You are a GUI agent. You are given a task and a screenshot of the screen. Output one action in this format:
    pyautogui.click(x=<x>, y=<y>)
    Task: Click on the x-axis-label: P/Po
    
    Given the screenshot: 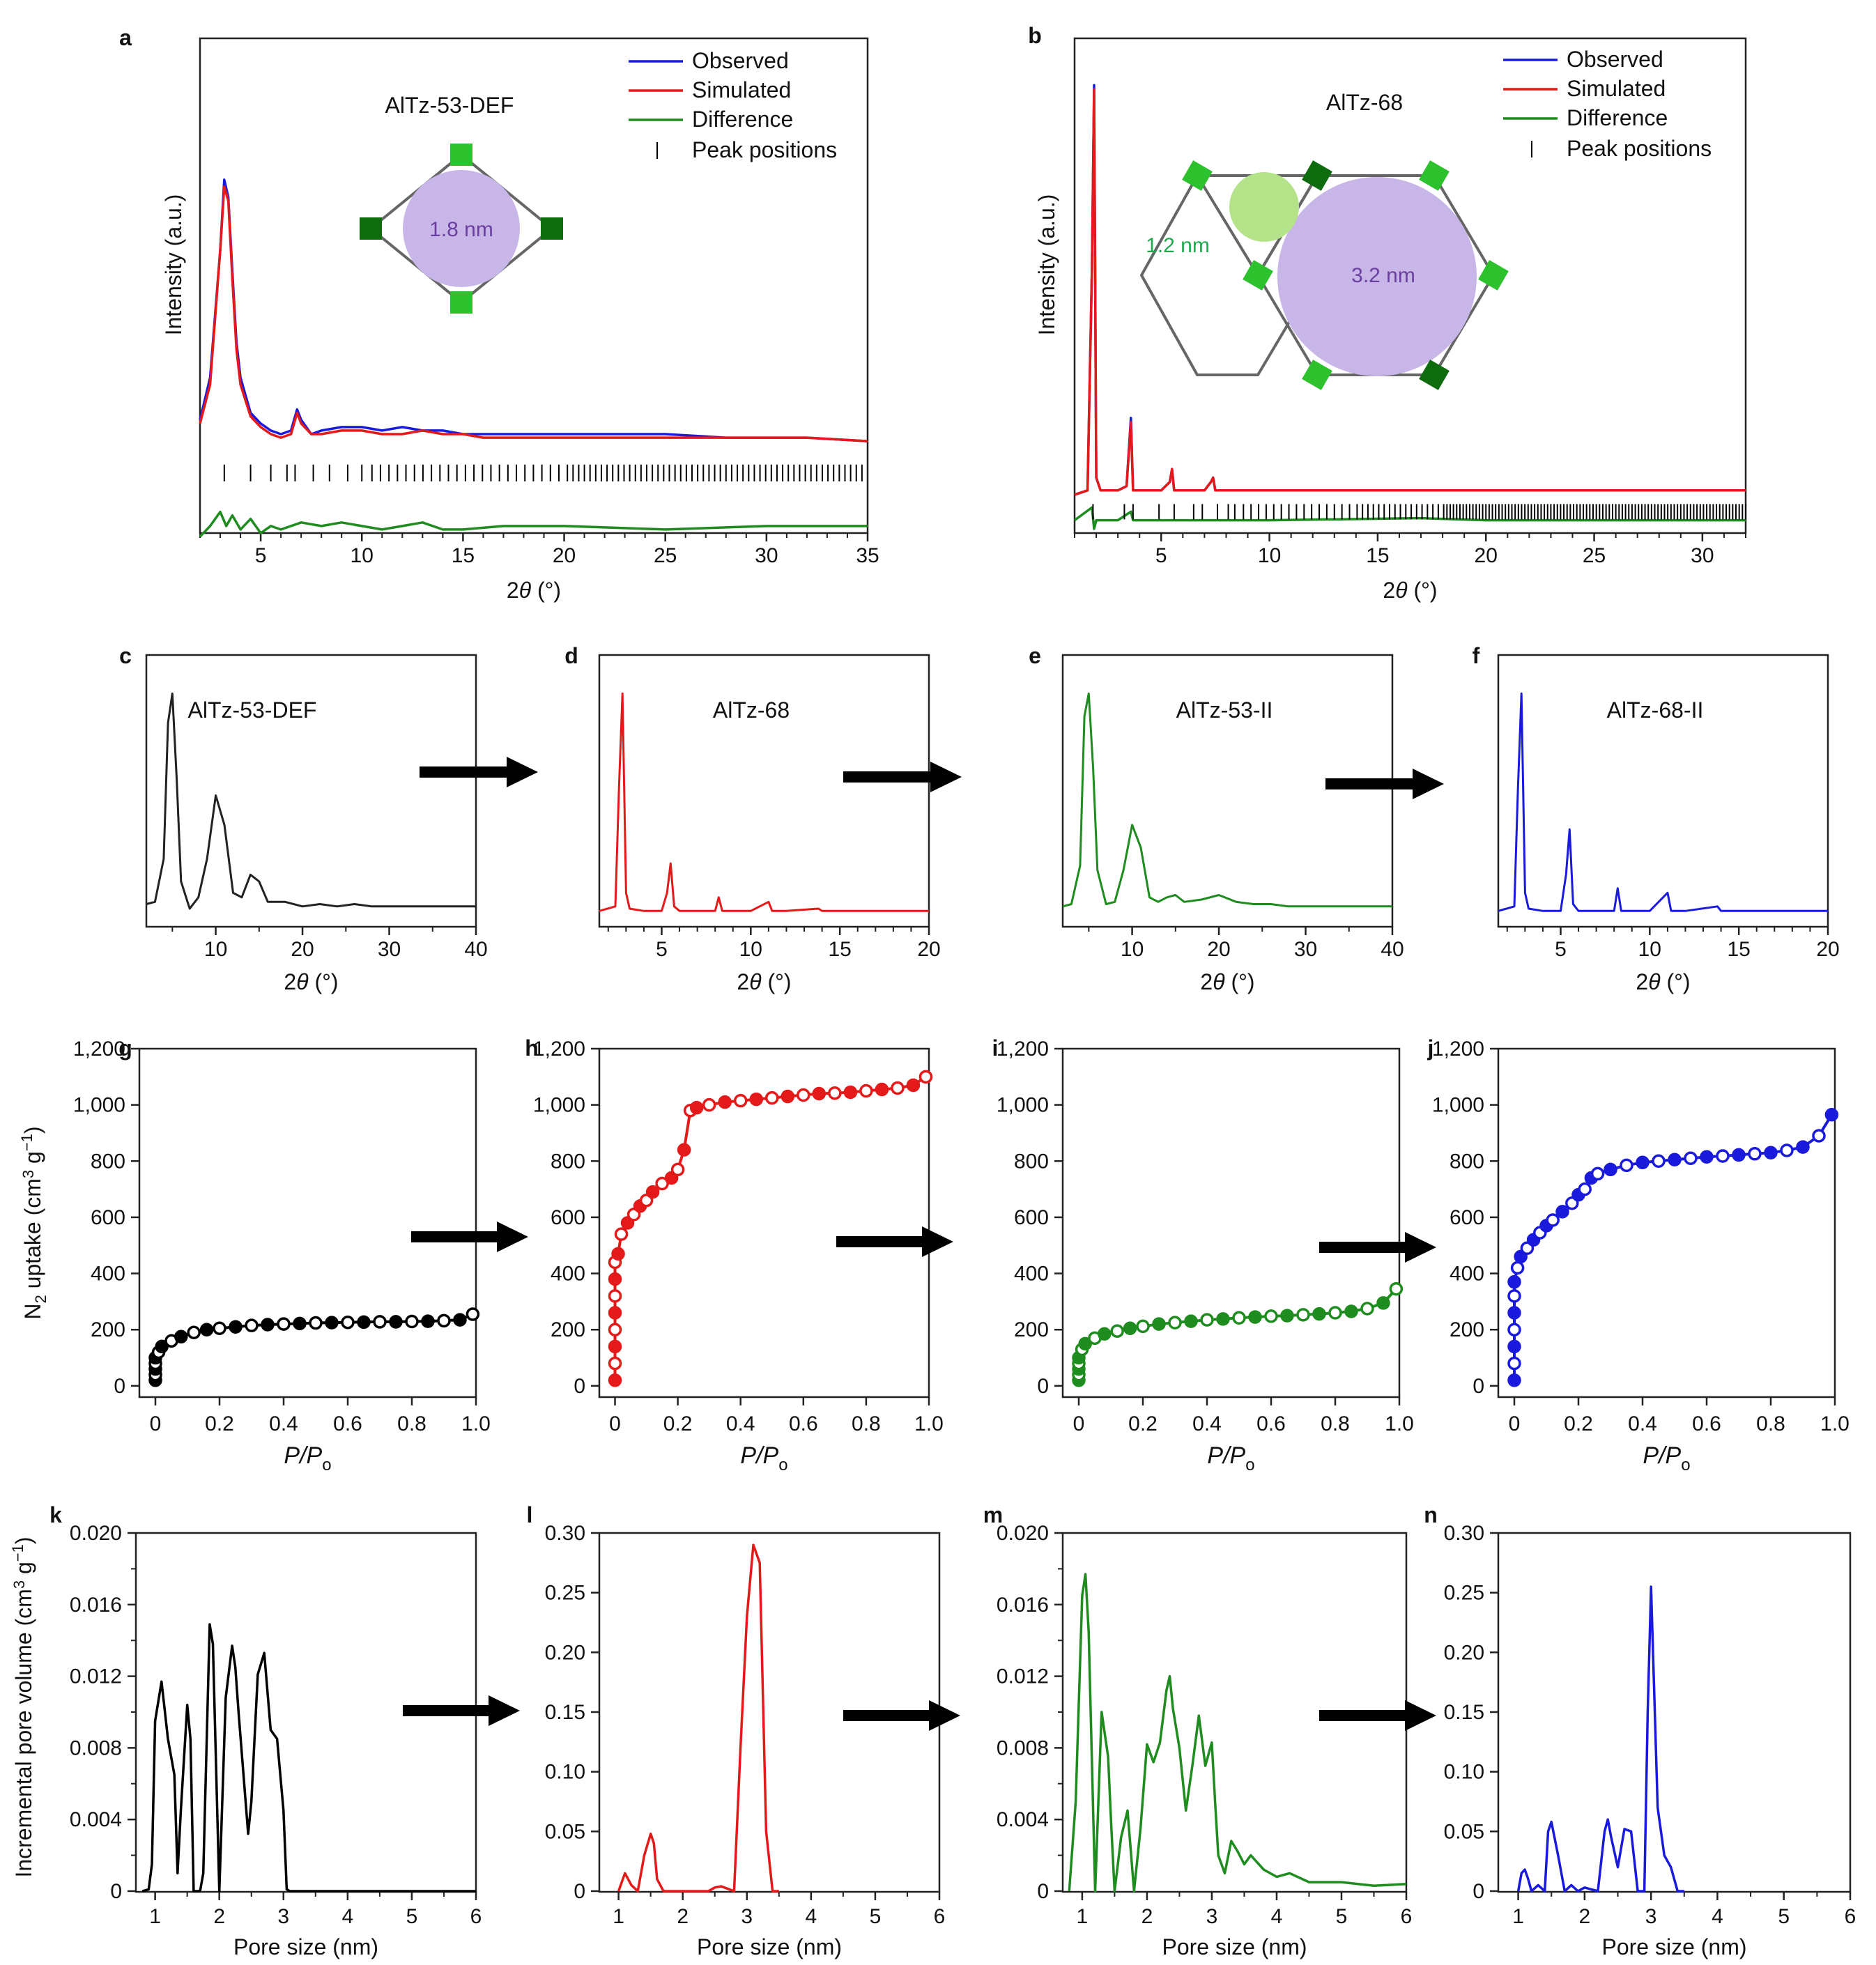 What is the action you would take?
    pyautogui.click(x=763, y=1458)
    